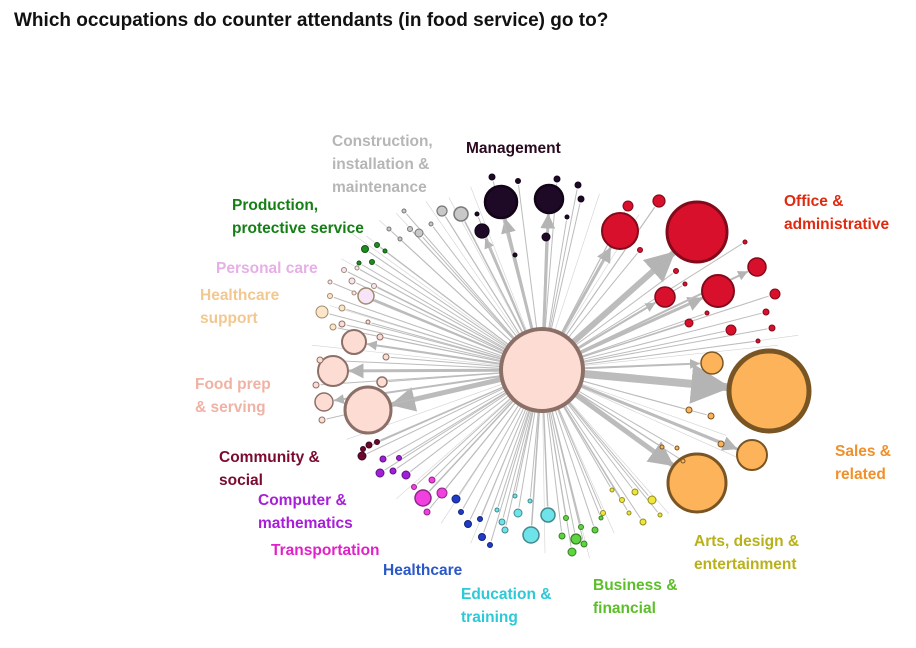 The image size is (916, 648). I want to click on category-label-line: support, so click(229, 318).